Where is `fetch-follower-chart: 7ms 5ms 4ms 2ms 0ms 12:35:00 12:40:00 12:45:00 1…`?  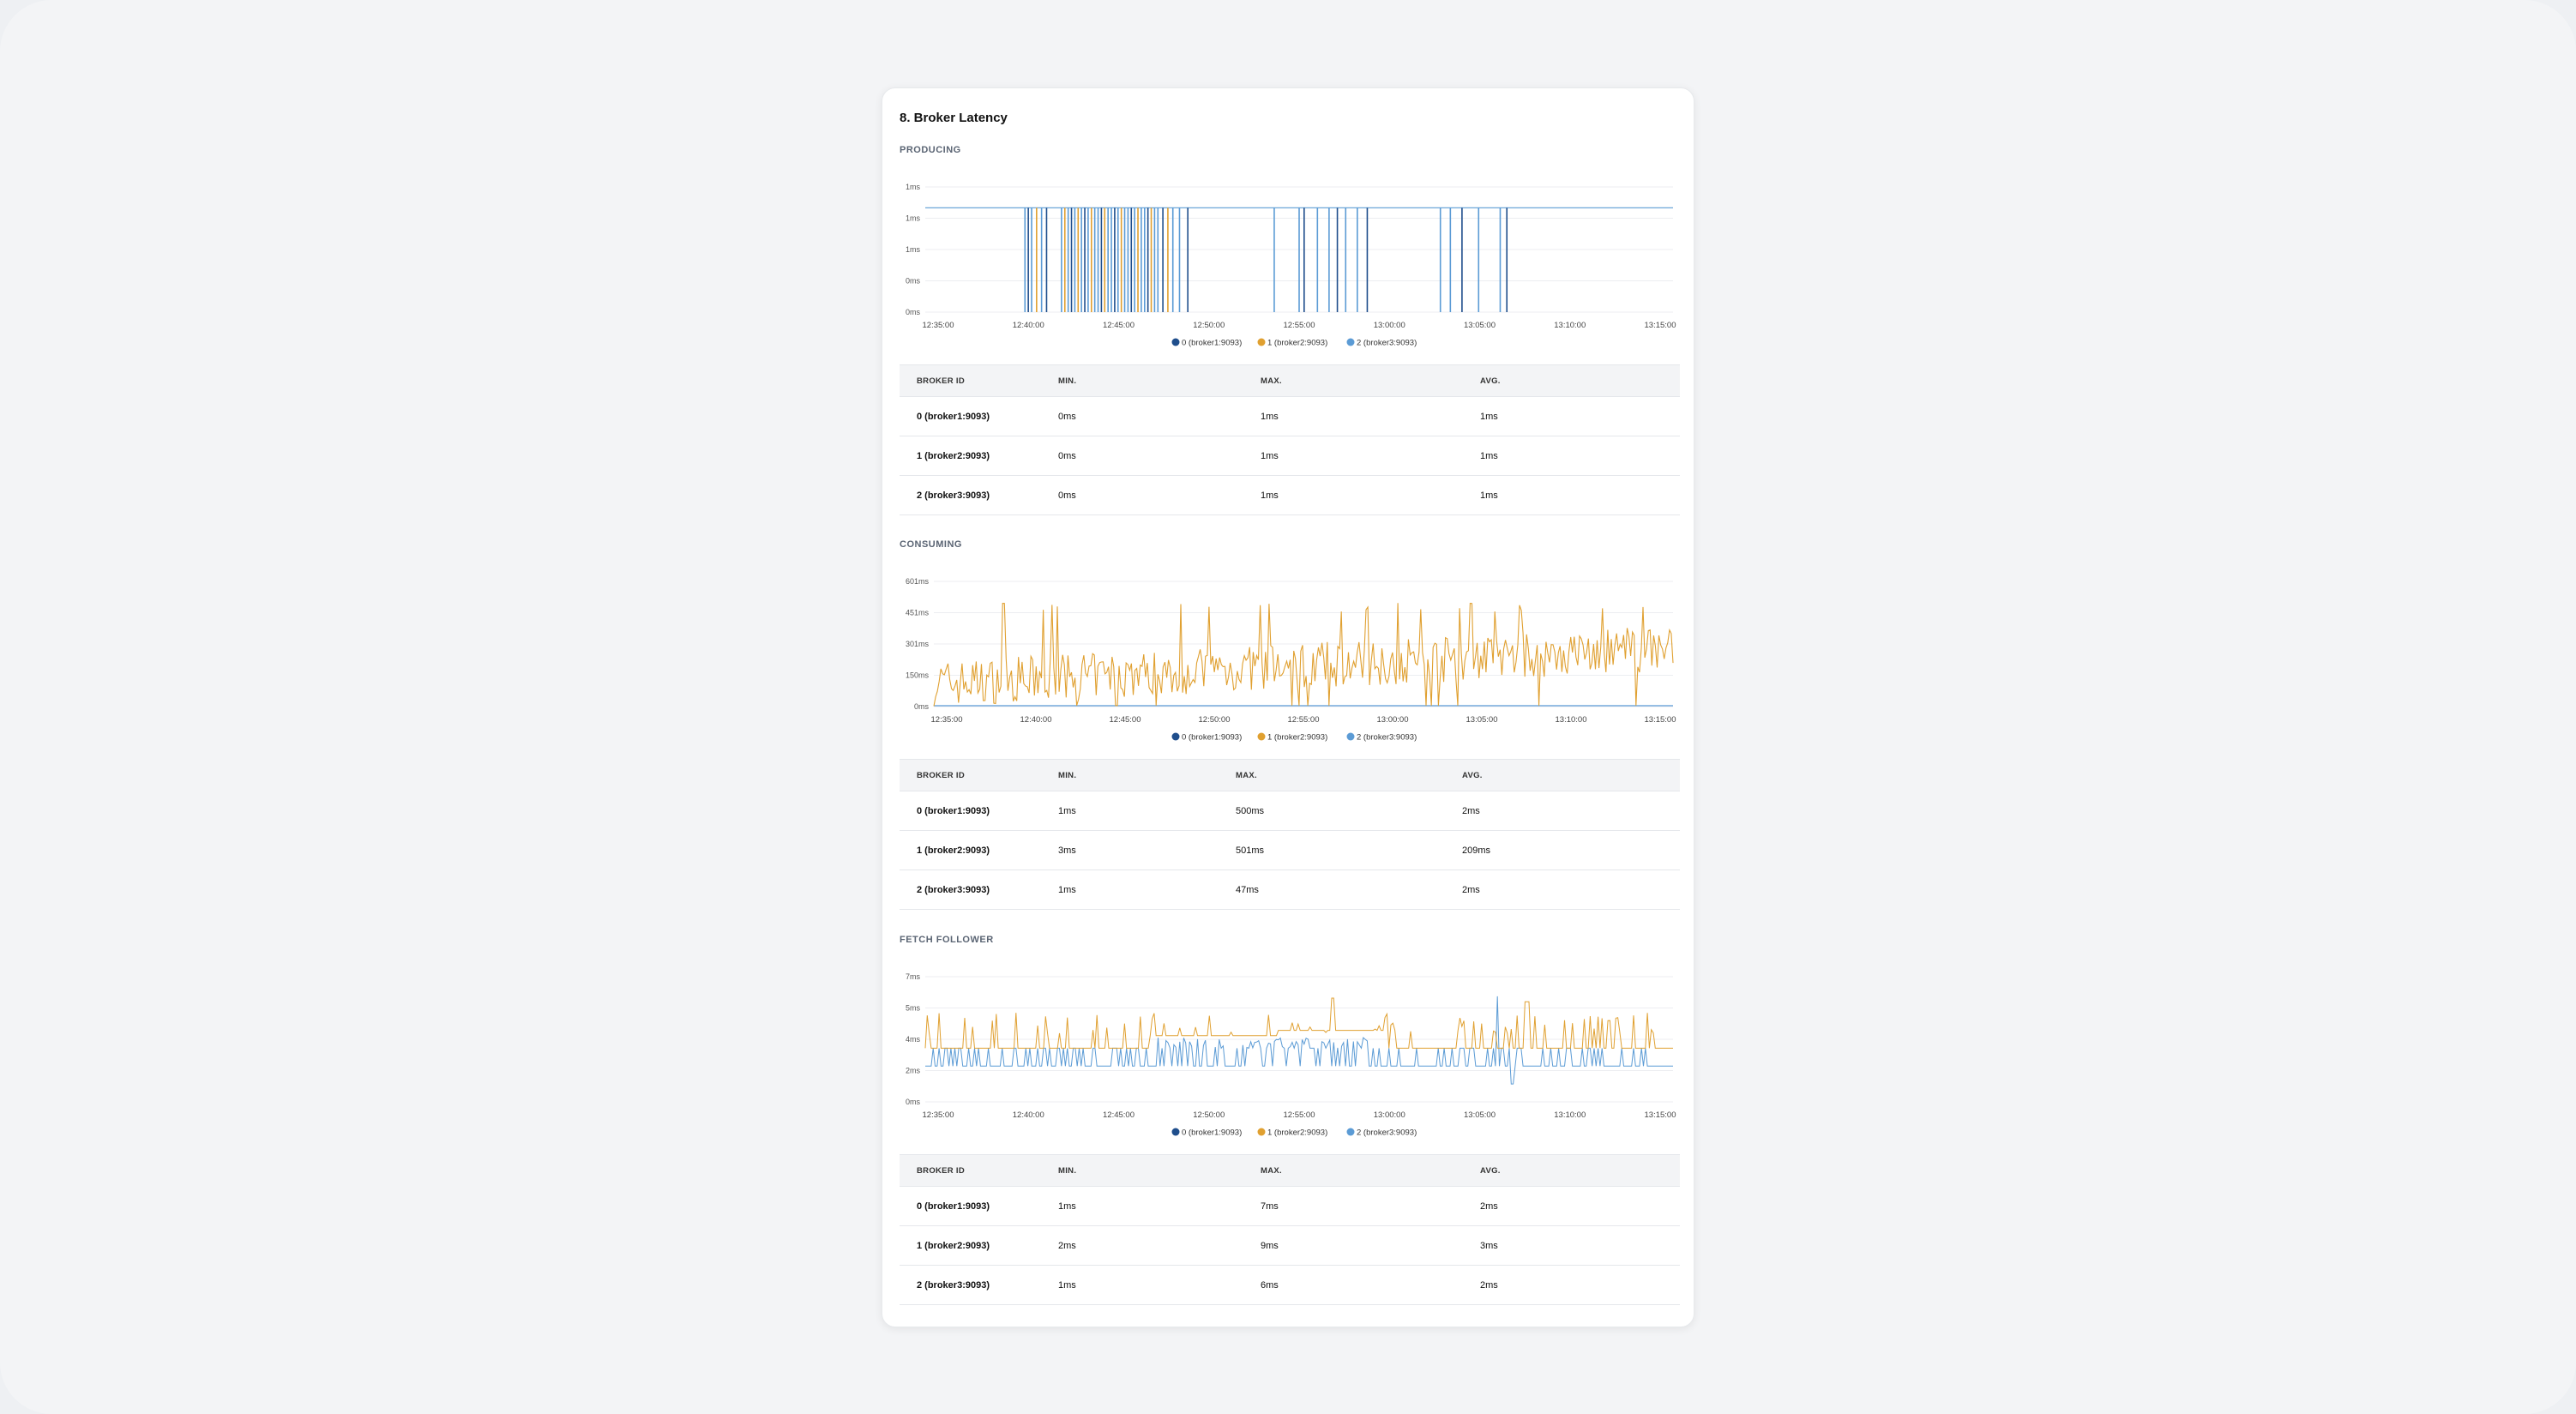 fetch-follower-chart: 7ms 5ms 4ms 2ms 0ms 12:35:00 12:40:00 12:45:00 1… is located at coordinates (1288, 1058).